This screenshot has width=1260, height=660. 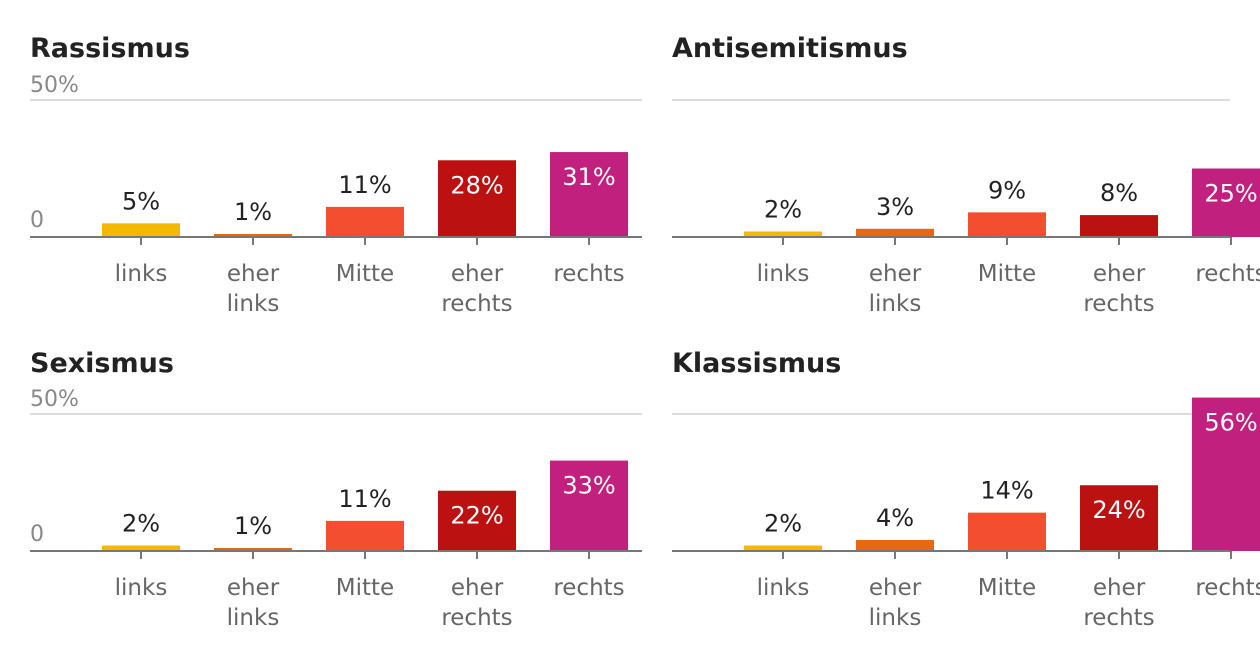 I want to click on bar-value-label: 24%, so click(x=1118, y=510).